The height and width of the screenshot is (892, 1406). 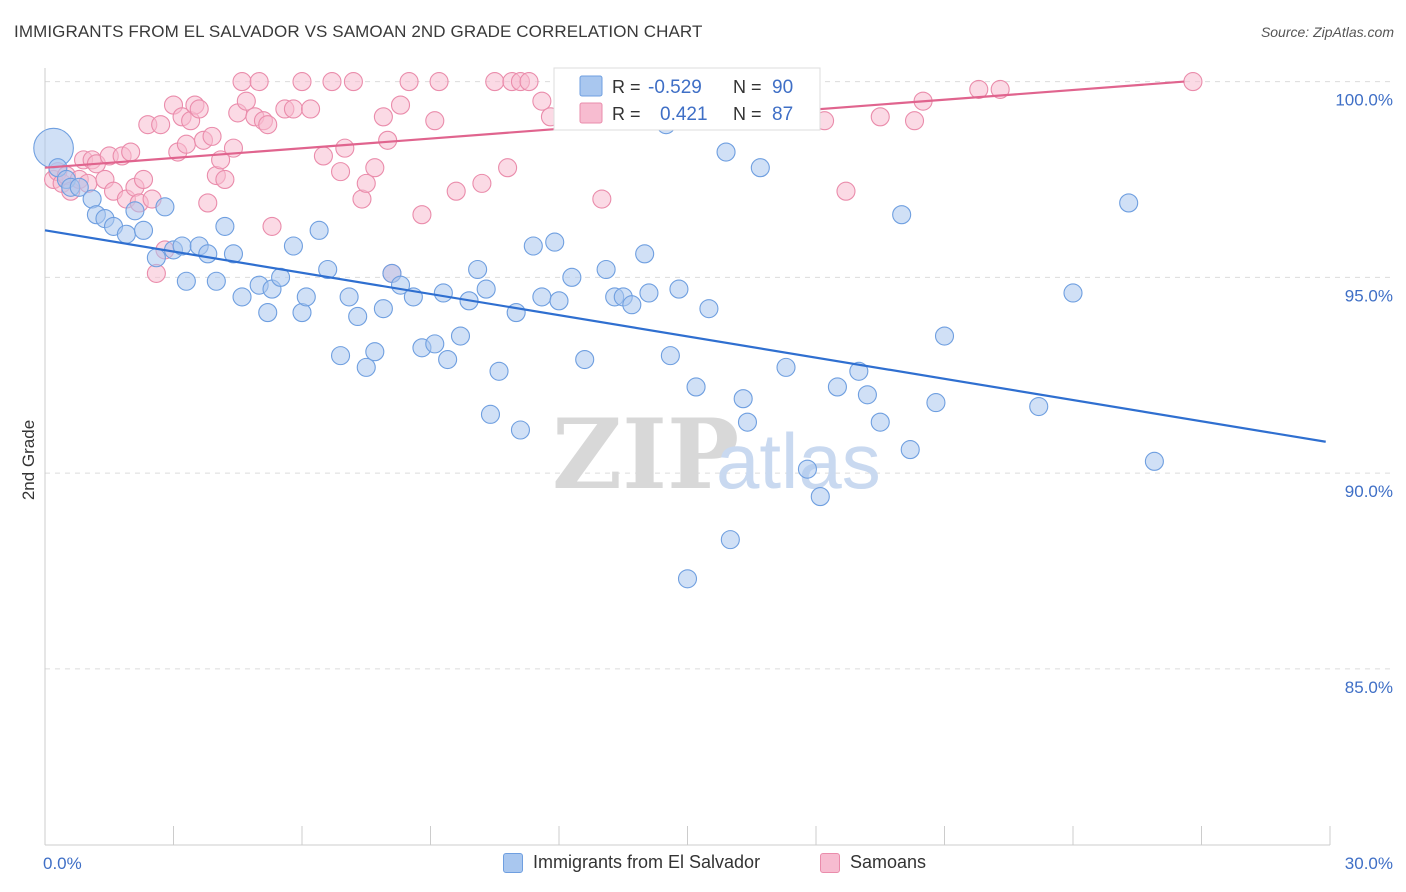 What do you see at coordinates (1369, 687) in the screenshot?
I see `y-tick-label: 85.0%` at bounding box center [1369, 687].